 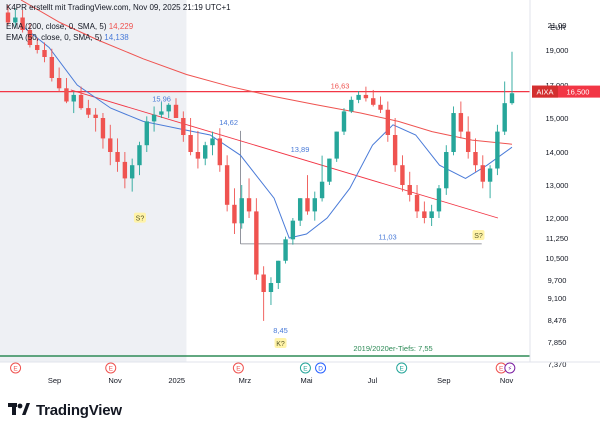 I want to click on time-axis: Sep Nov 2025 Mrz Mai Jul Sep Nov, so click(x=300, y=373).